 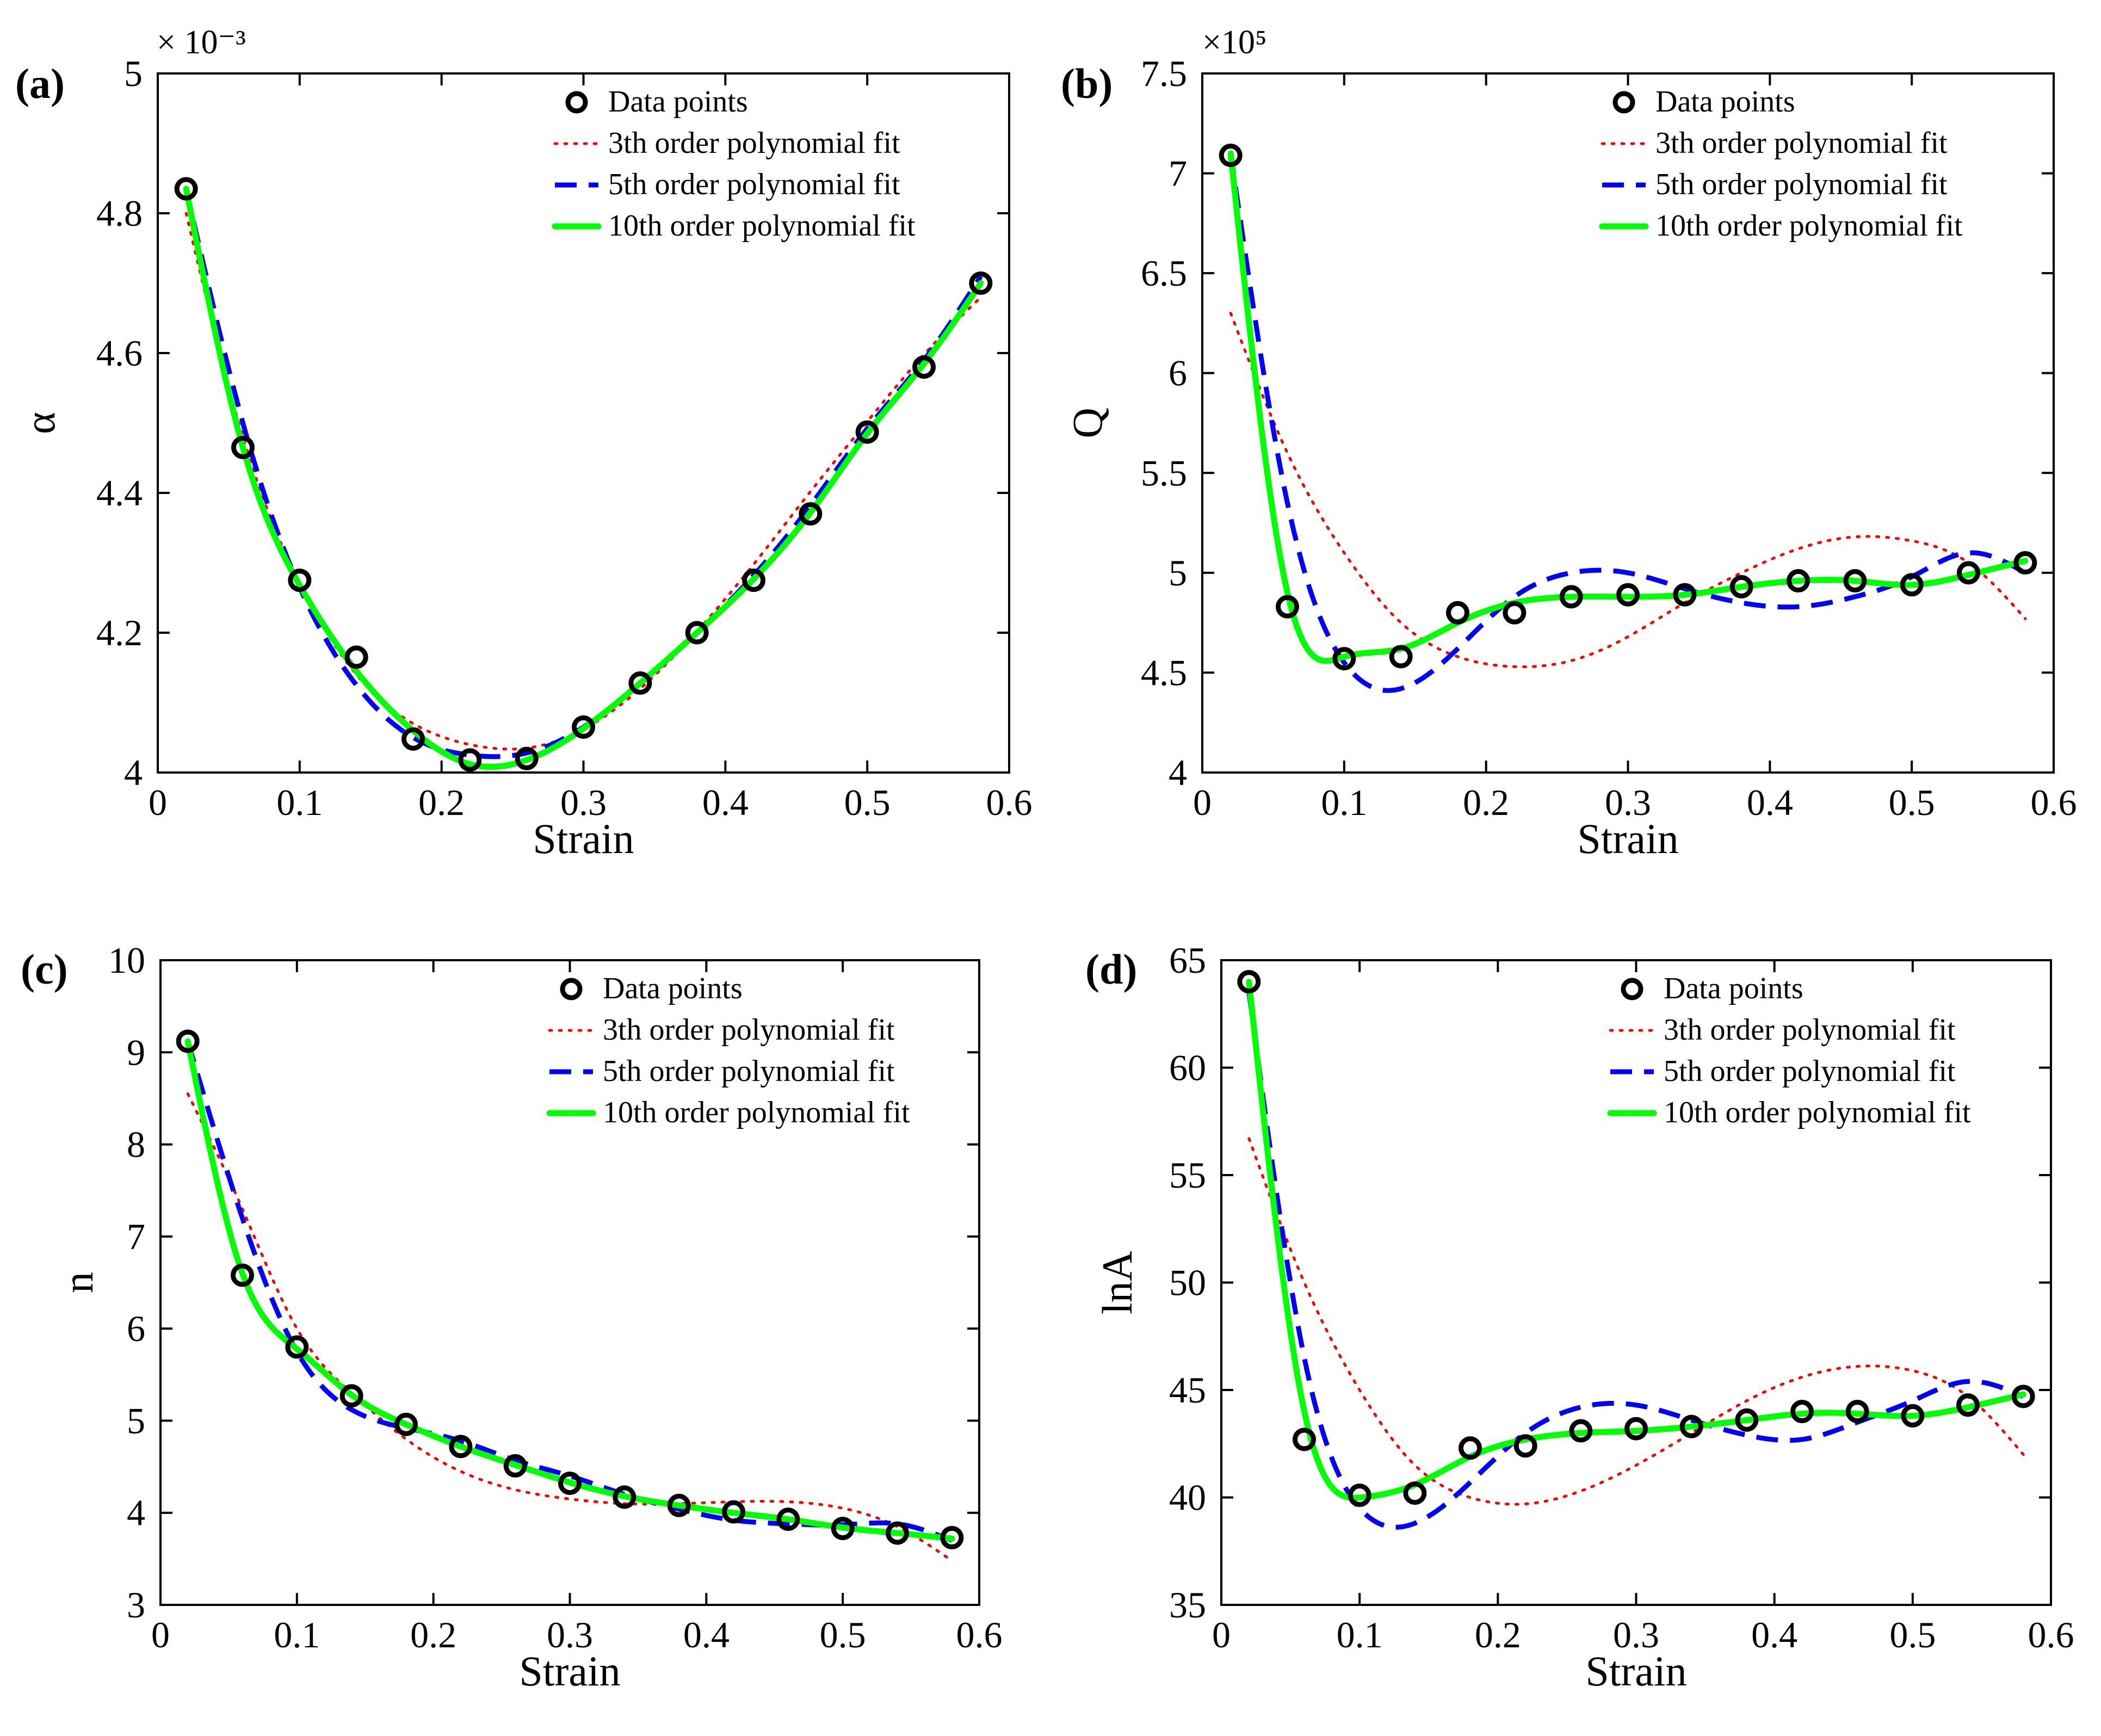 I want to click on y-tick-label: 4, so click(x=133, y=772).